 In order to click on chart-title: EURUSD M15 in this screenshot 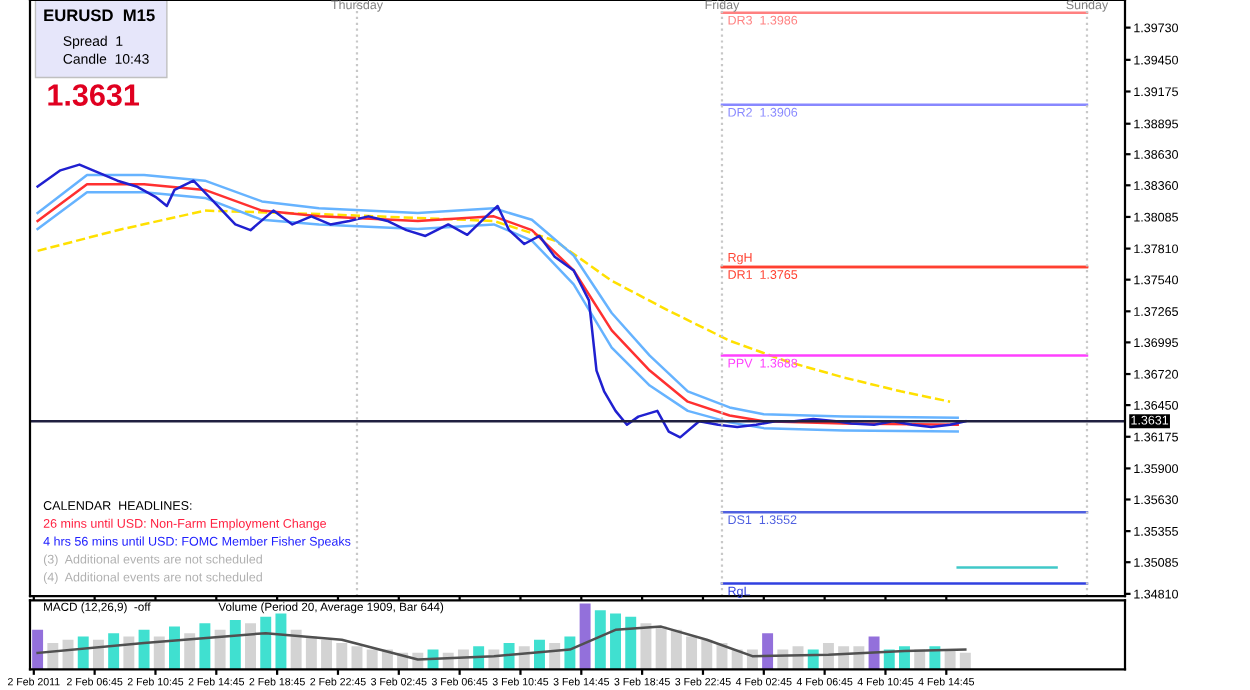, I will do `click(99, 15)`.